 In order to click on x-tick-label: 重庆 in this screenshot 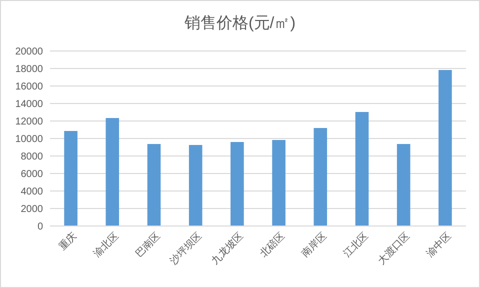, I will do `click(68, 241)`.